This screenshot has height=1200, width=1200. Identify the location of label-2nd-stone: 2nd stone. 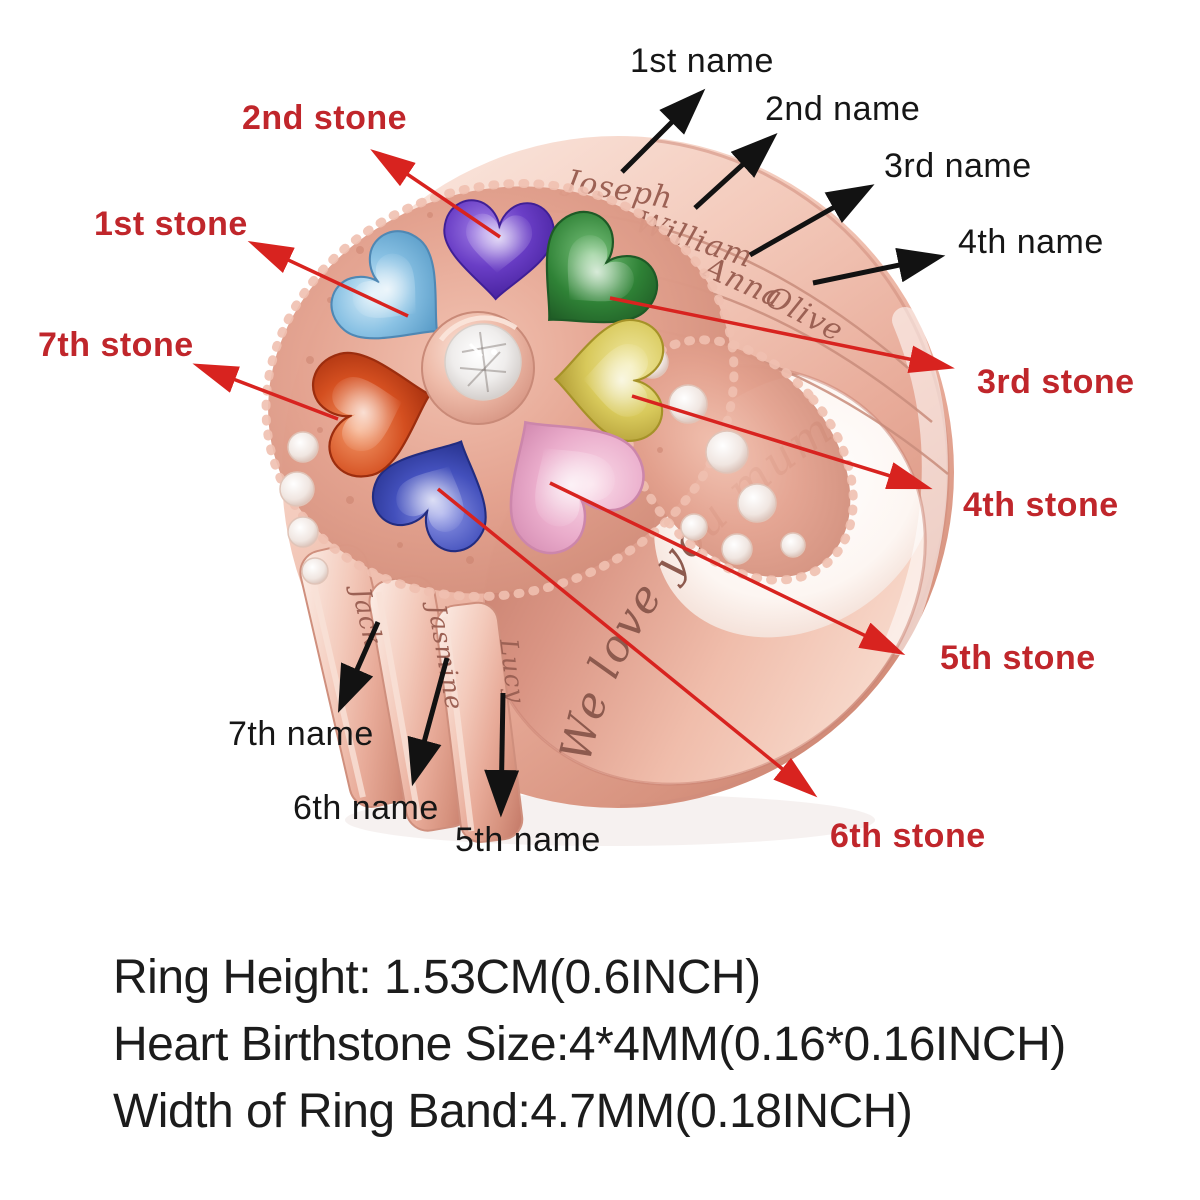
(325, 118).